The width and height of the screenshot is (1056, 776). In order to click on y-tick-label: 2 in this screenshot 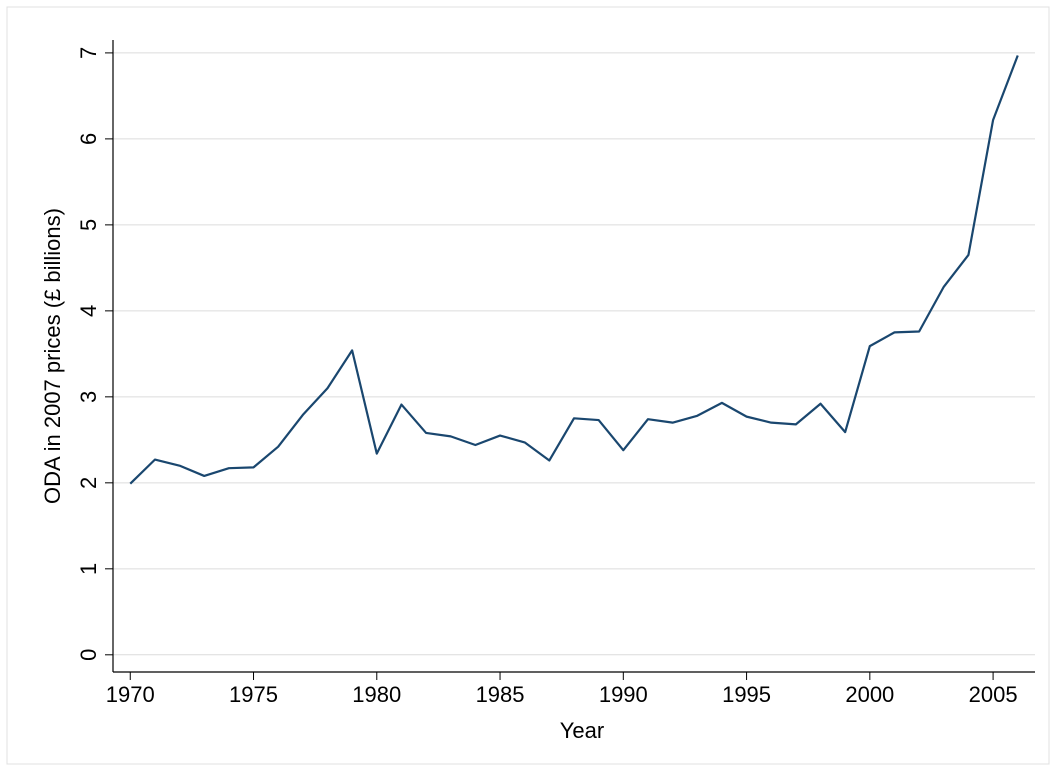, I will do `click(88, 483)`.